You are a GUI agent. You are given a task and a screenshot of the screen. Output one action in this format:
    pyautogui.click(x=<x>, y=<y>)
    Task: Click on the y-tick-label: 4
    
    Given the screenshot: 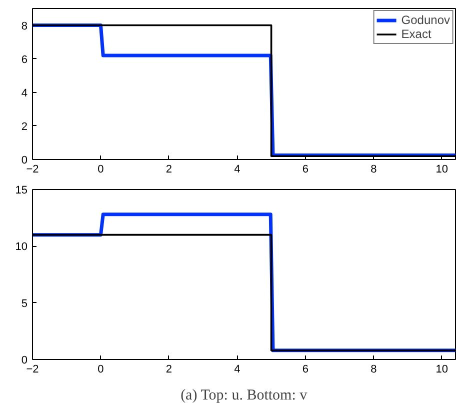 What is the action you would take?
    pyautogui.click(x=24, y=93)
    